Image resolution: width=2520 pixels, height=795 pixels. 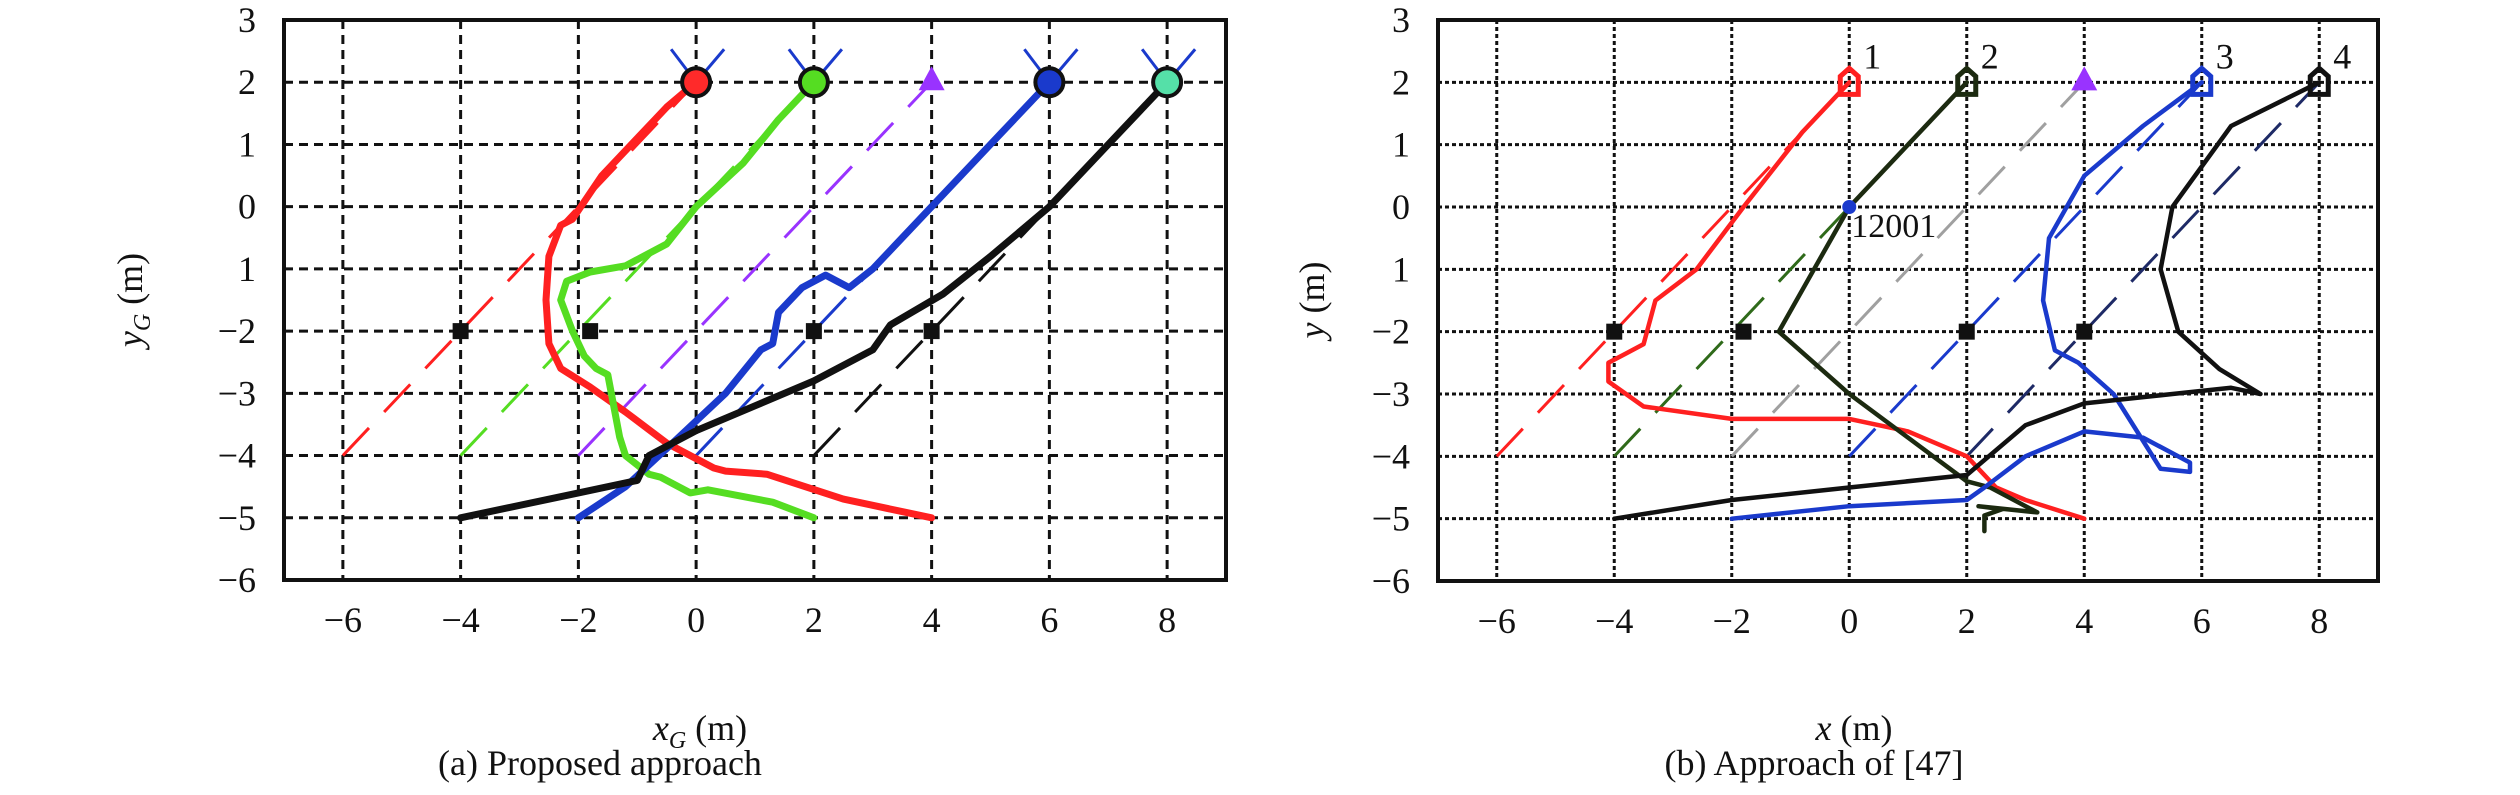 What do you see at coordinates (1854, 728) in the screenshot?
I see `x-axis-label-b: x (m)` at bounding box center [1854, 728].